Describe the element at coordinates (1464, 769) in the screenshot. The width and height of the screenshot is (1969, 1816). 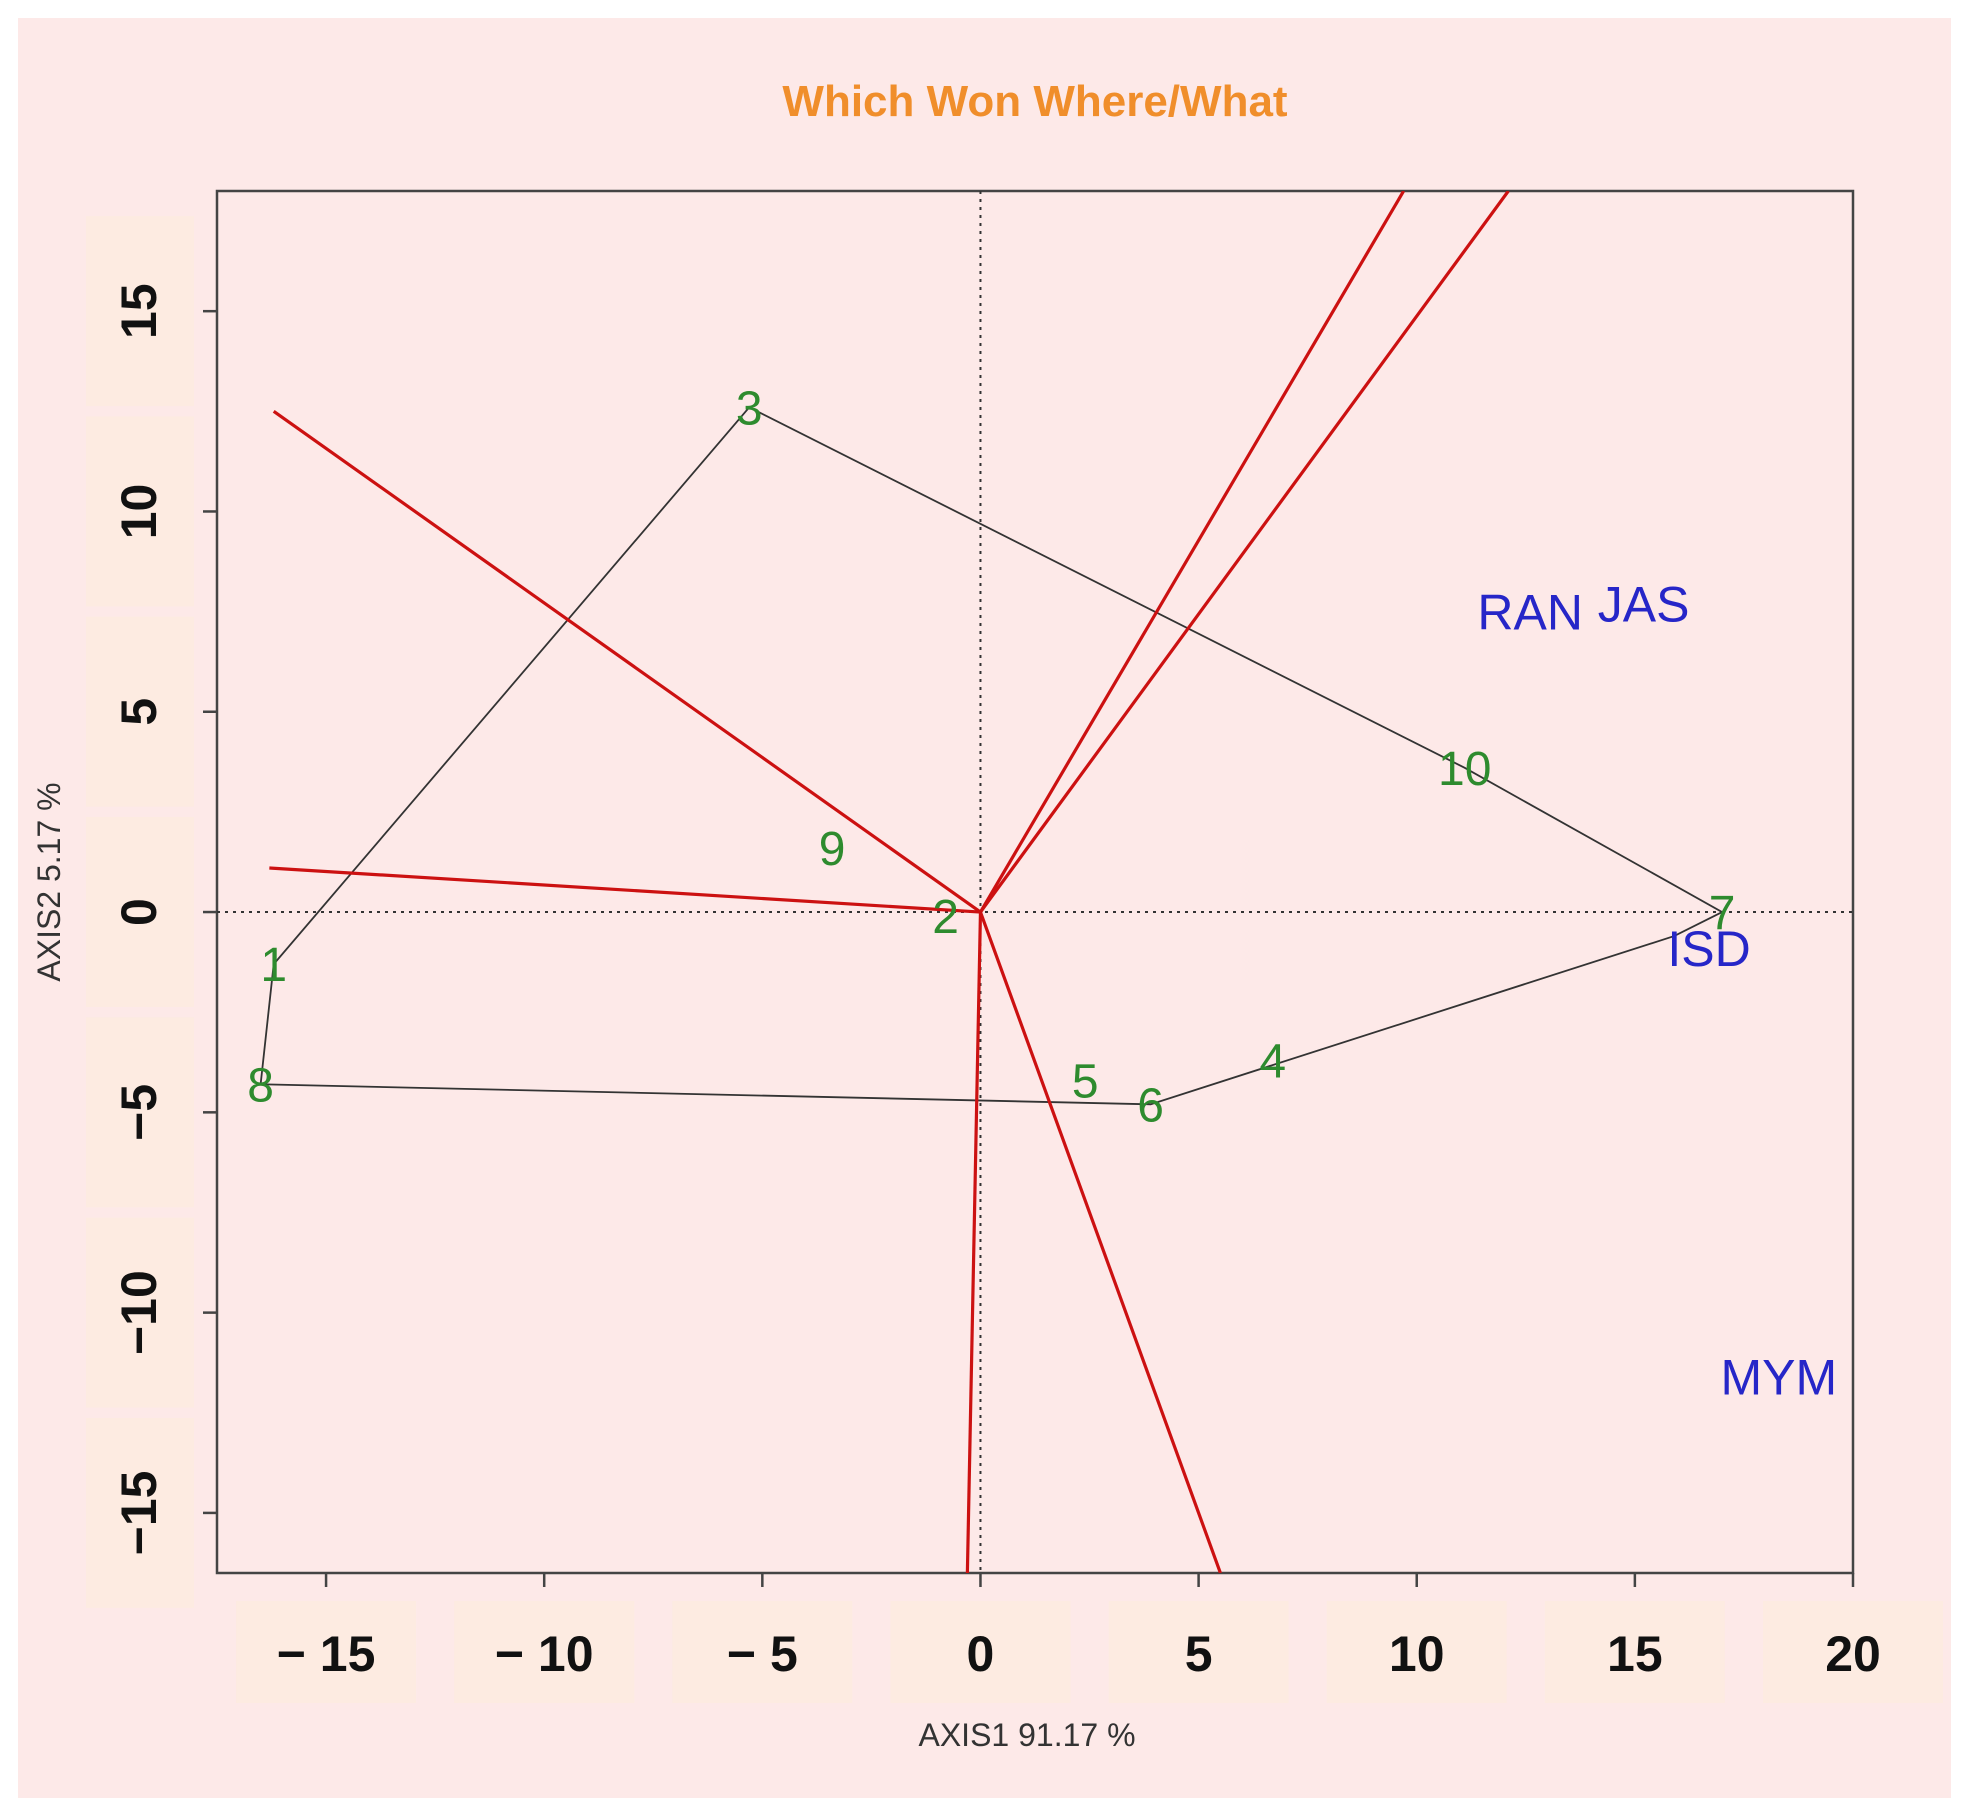
I see `genotype-label: 10` at that location.